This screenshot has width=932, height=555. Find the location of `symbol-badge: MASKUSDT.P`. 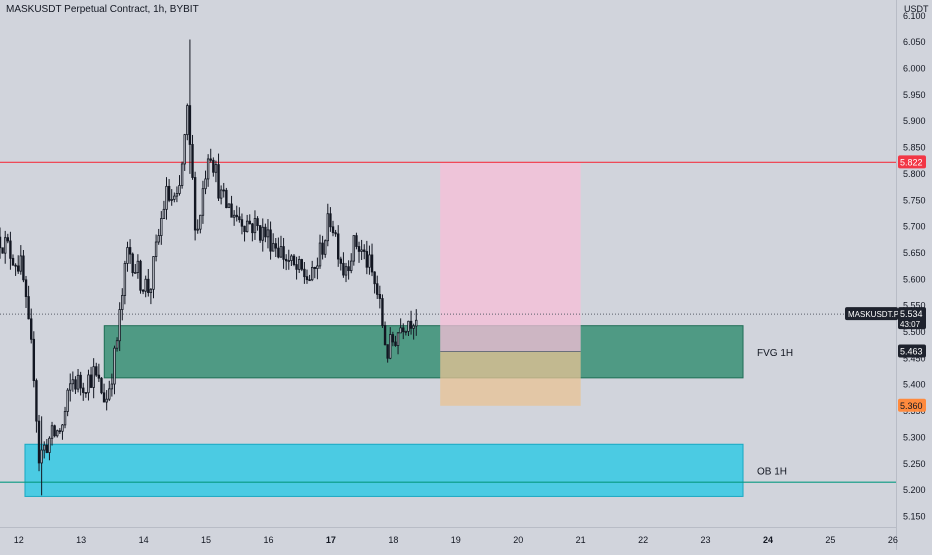

symbol-badge: MASKUSDT.P is located at coordinates (873, 314).